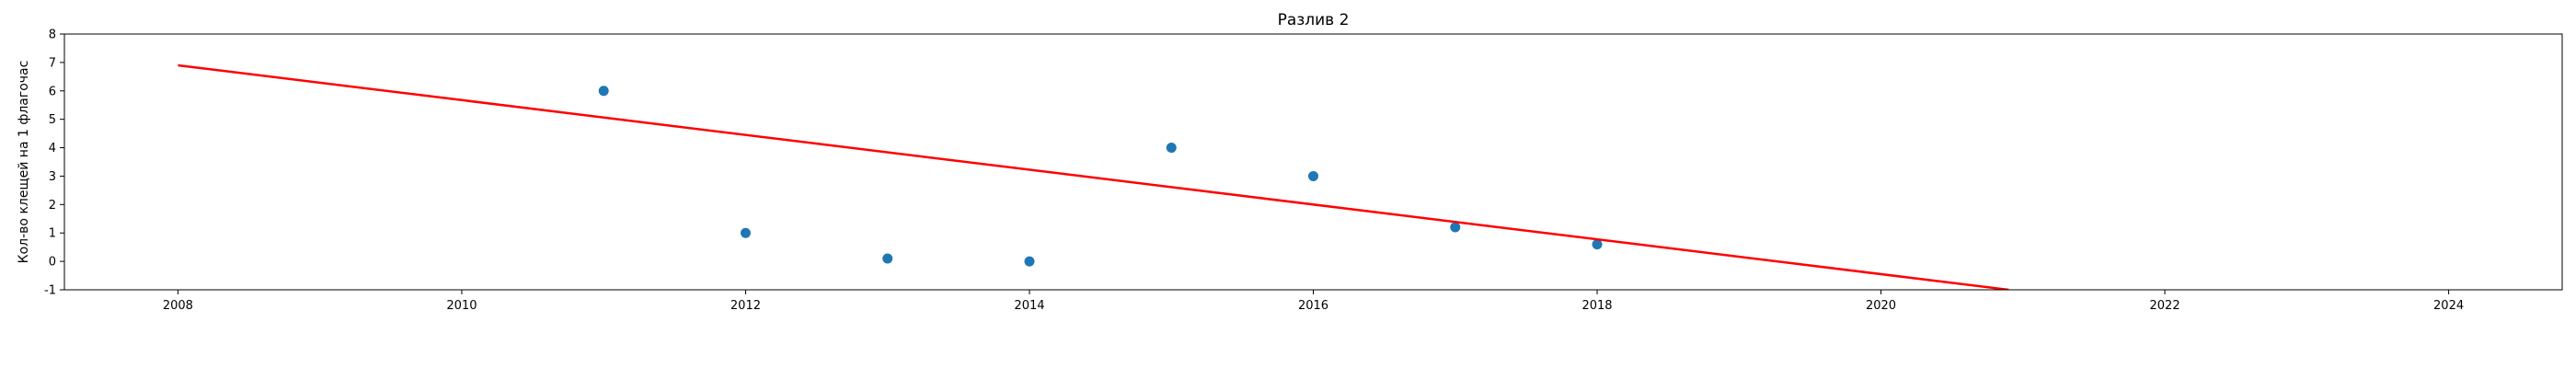 This screenshot has width=2576, height=368. What do you see at coordinates (52, 35) in the screenshot?
I see `y-tick-label: 8` at bounding box center [52, 35].